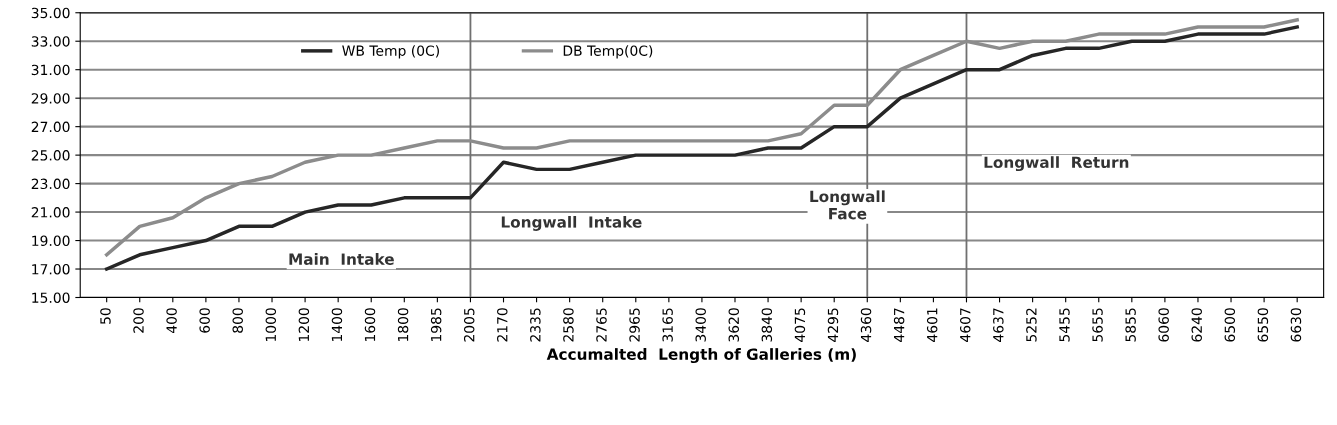 Image resolution: width=1337 pixels, height=425 pixels. I want to click on x-tick-label: 2005, so click(469, 325).